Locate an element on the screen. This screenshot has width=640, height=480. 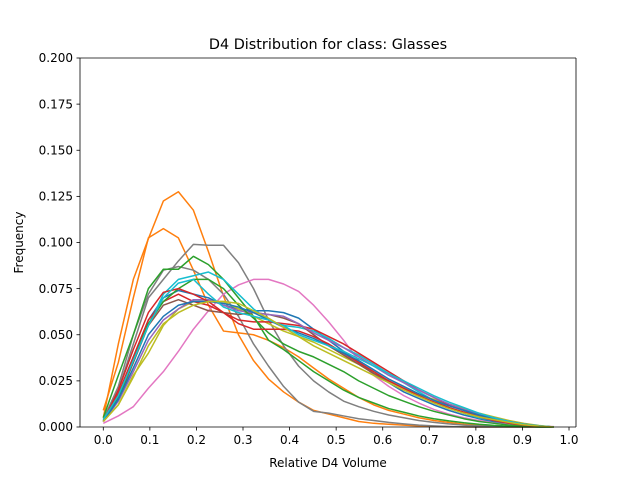
y-tick-label: 0.150 is located at coordinates (56, 150).